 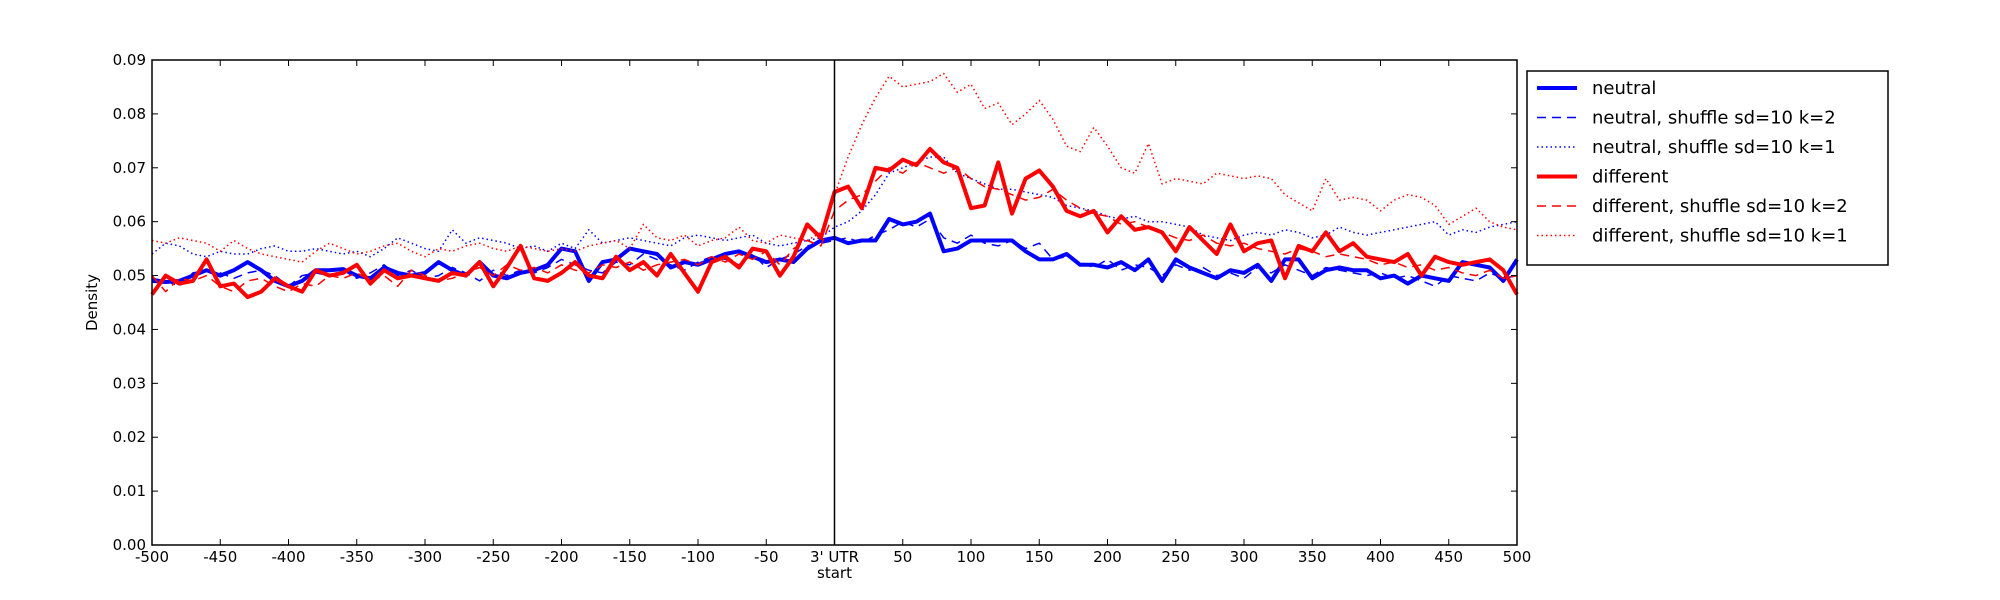 I want to click on x-tick-label-line: -100, so click(x=698, y=557).